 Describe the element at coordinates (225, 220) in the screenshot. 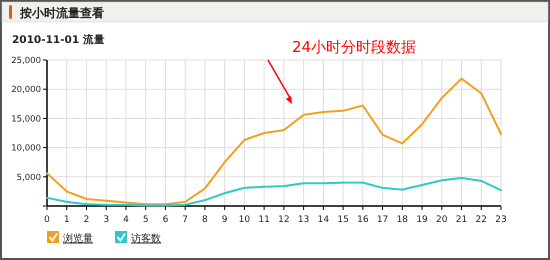

I see `x-tick-label: 9` at that location.